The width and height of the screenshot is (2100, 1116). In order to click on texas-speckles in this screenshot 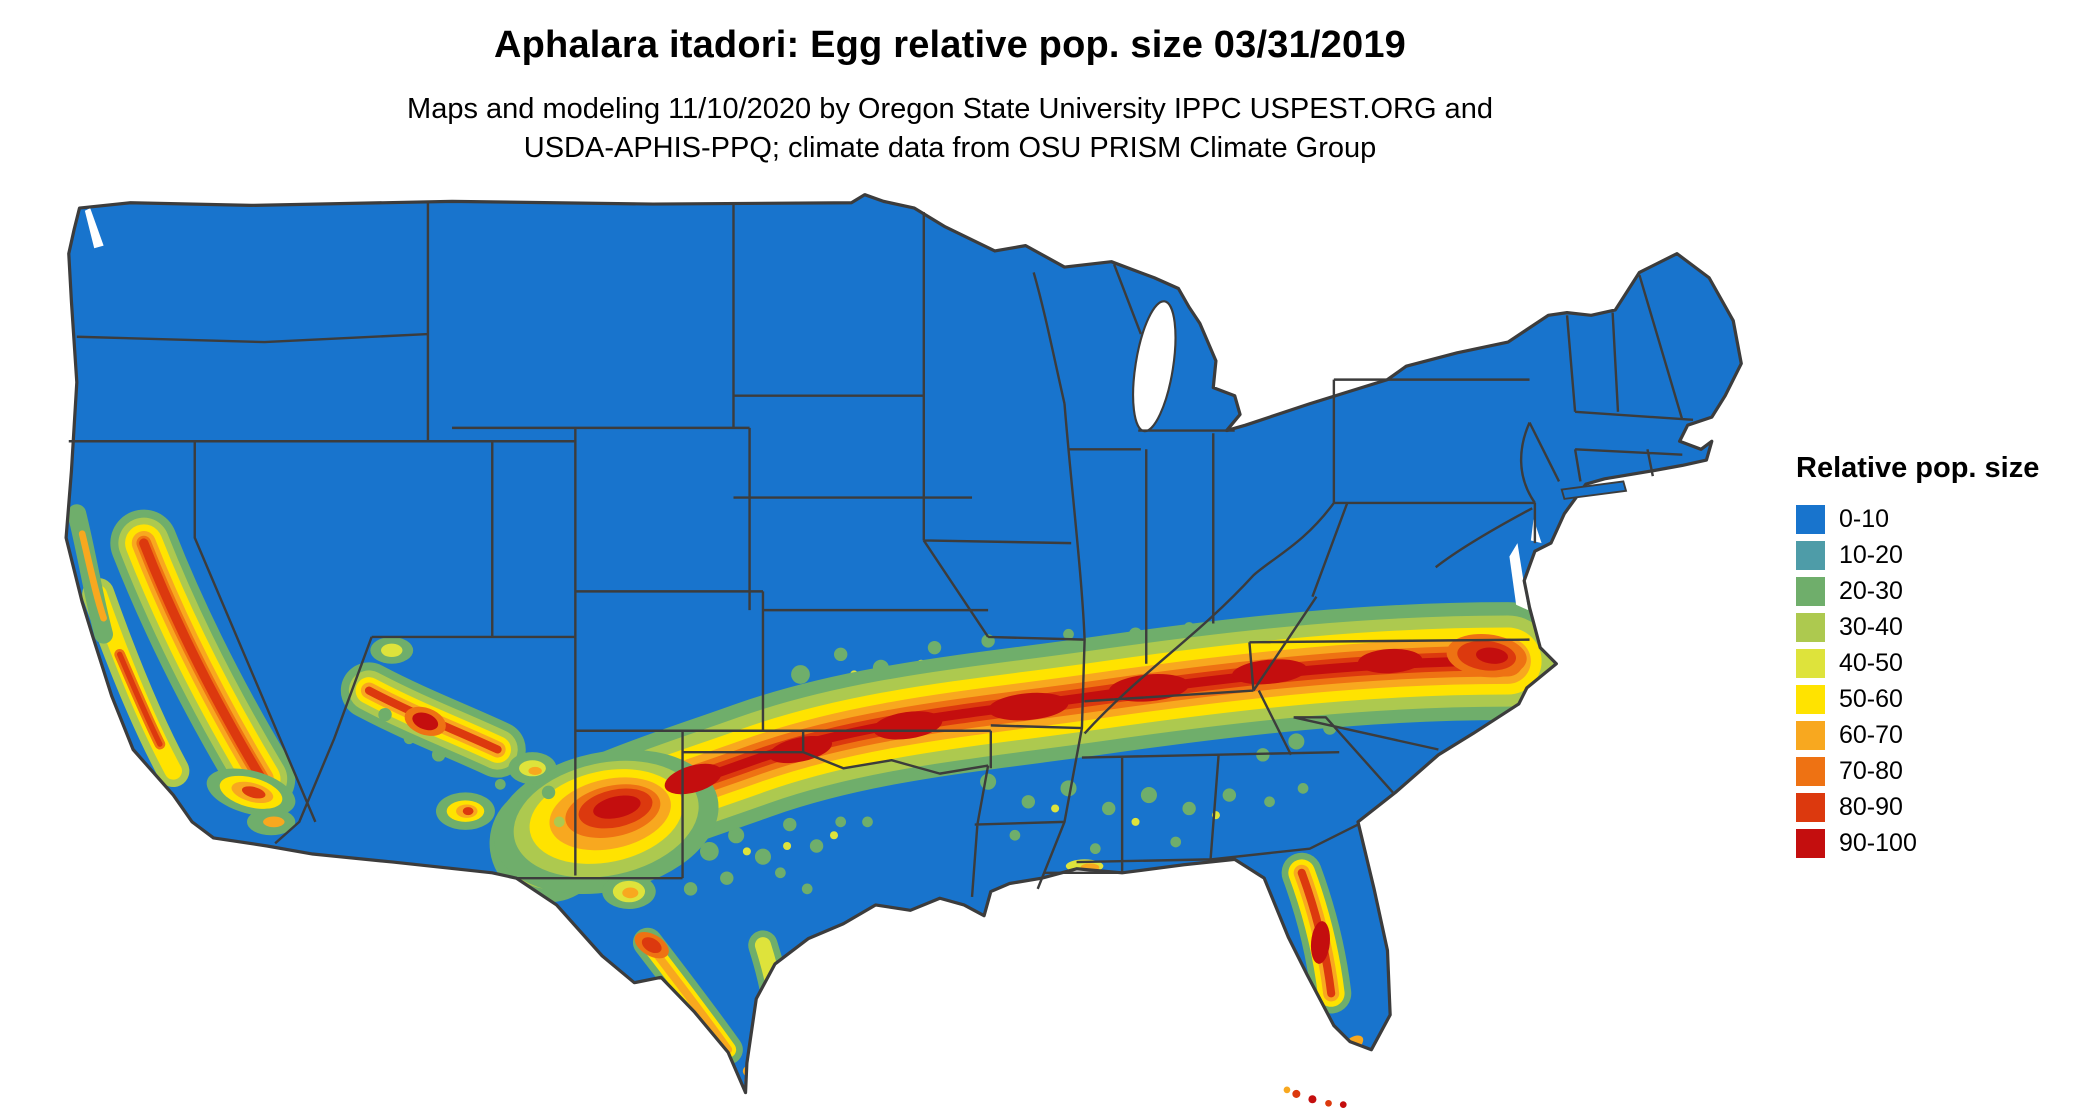, I will do `click(778, 856)`.